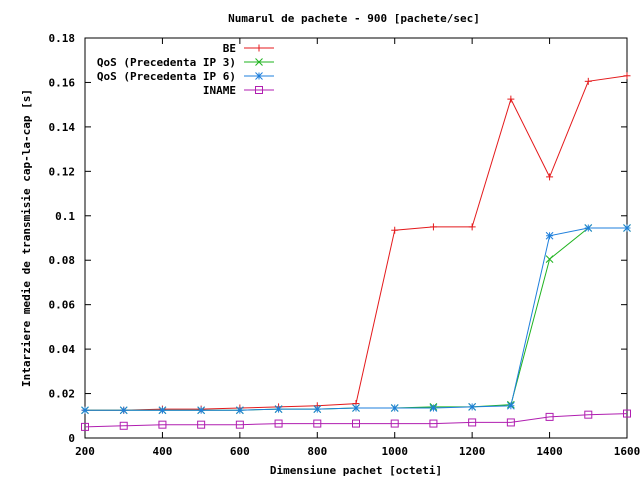 The image size is (640, 480). I want to click on y-tick-label: 0.02, so click(62, 394).